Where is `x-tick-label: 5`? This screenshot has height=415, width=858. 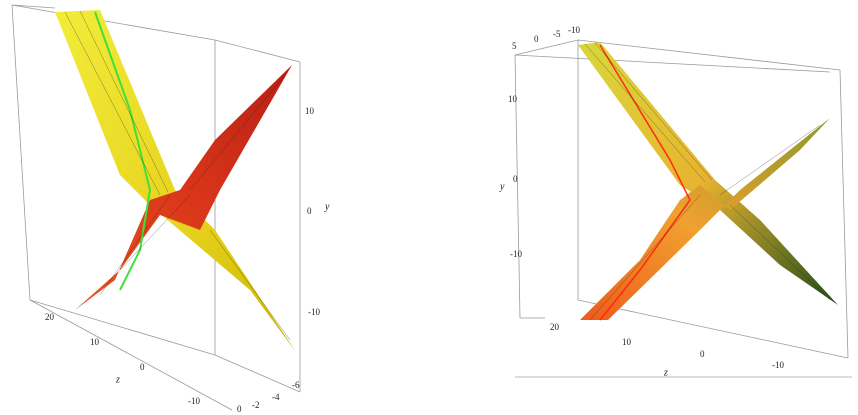 x-tick-label: 5 is located at coordinates (514, 46).